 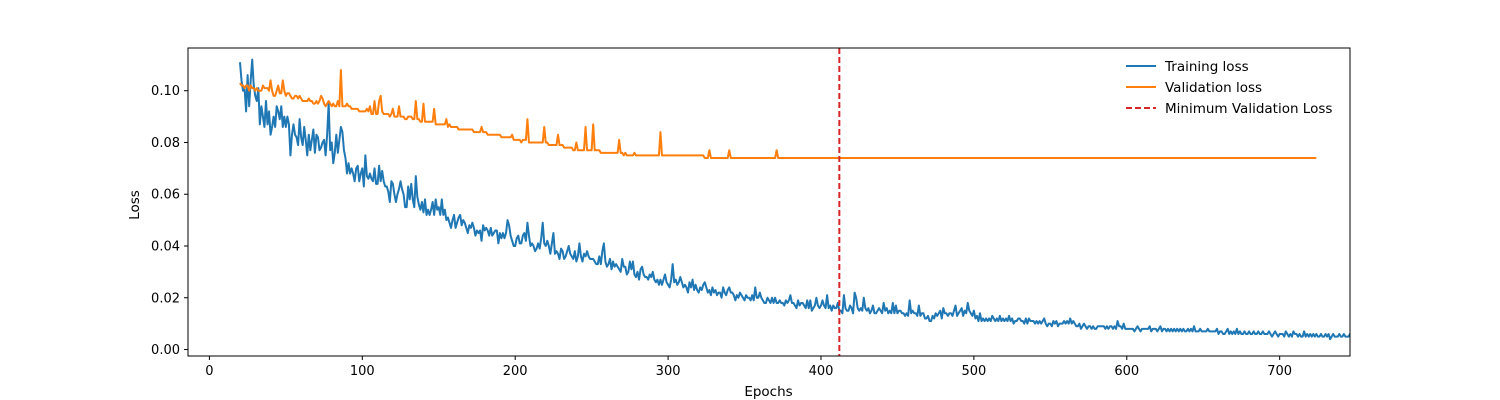 I want to click on y-tick-label: 0.02, so click(x=165, y=298).